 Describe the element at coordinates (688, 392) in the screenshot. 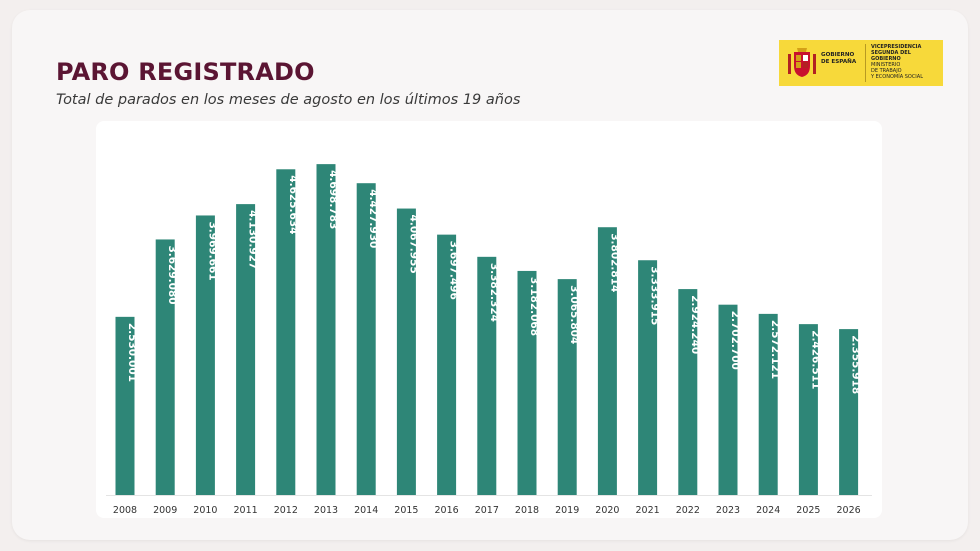

I see `bar-2022` at that location.